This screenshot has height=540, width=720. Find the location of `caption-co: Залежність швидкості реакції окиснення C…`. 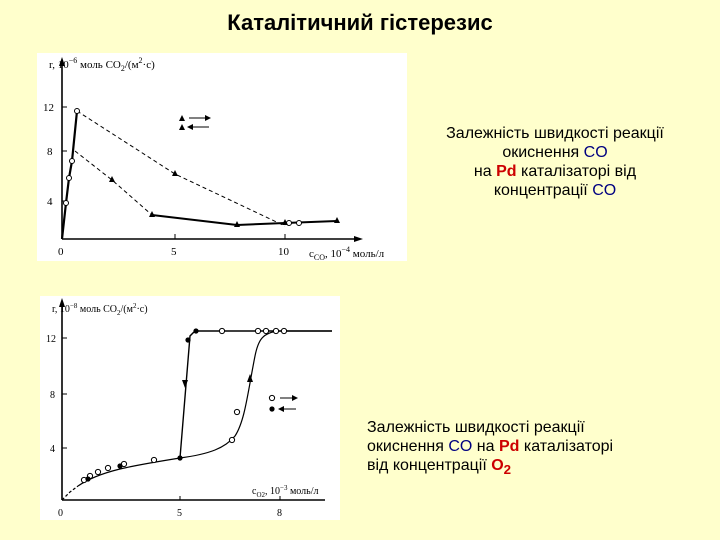

caption-co: Залежність швидкості реакції окиснення C… is located at coordinates (555, 162).